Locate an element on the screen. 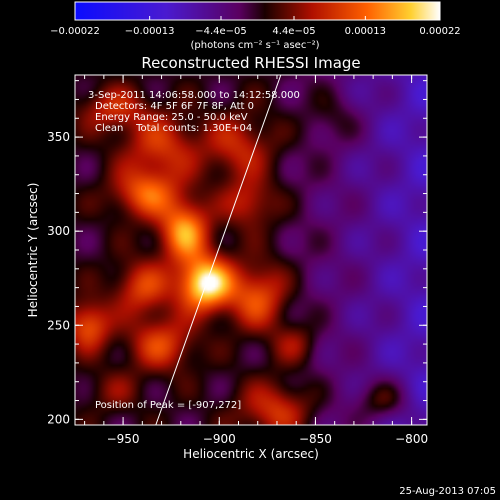 The image size is (500, 500). x-tick-label: −850 is located at coordinates (315, 439).